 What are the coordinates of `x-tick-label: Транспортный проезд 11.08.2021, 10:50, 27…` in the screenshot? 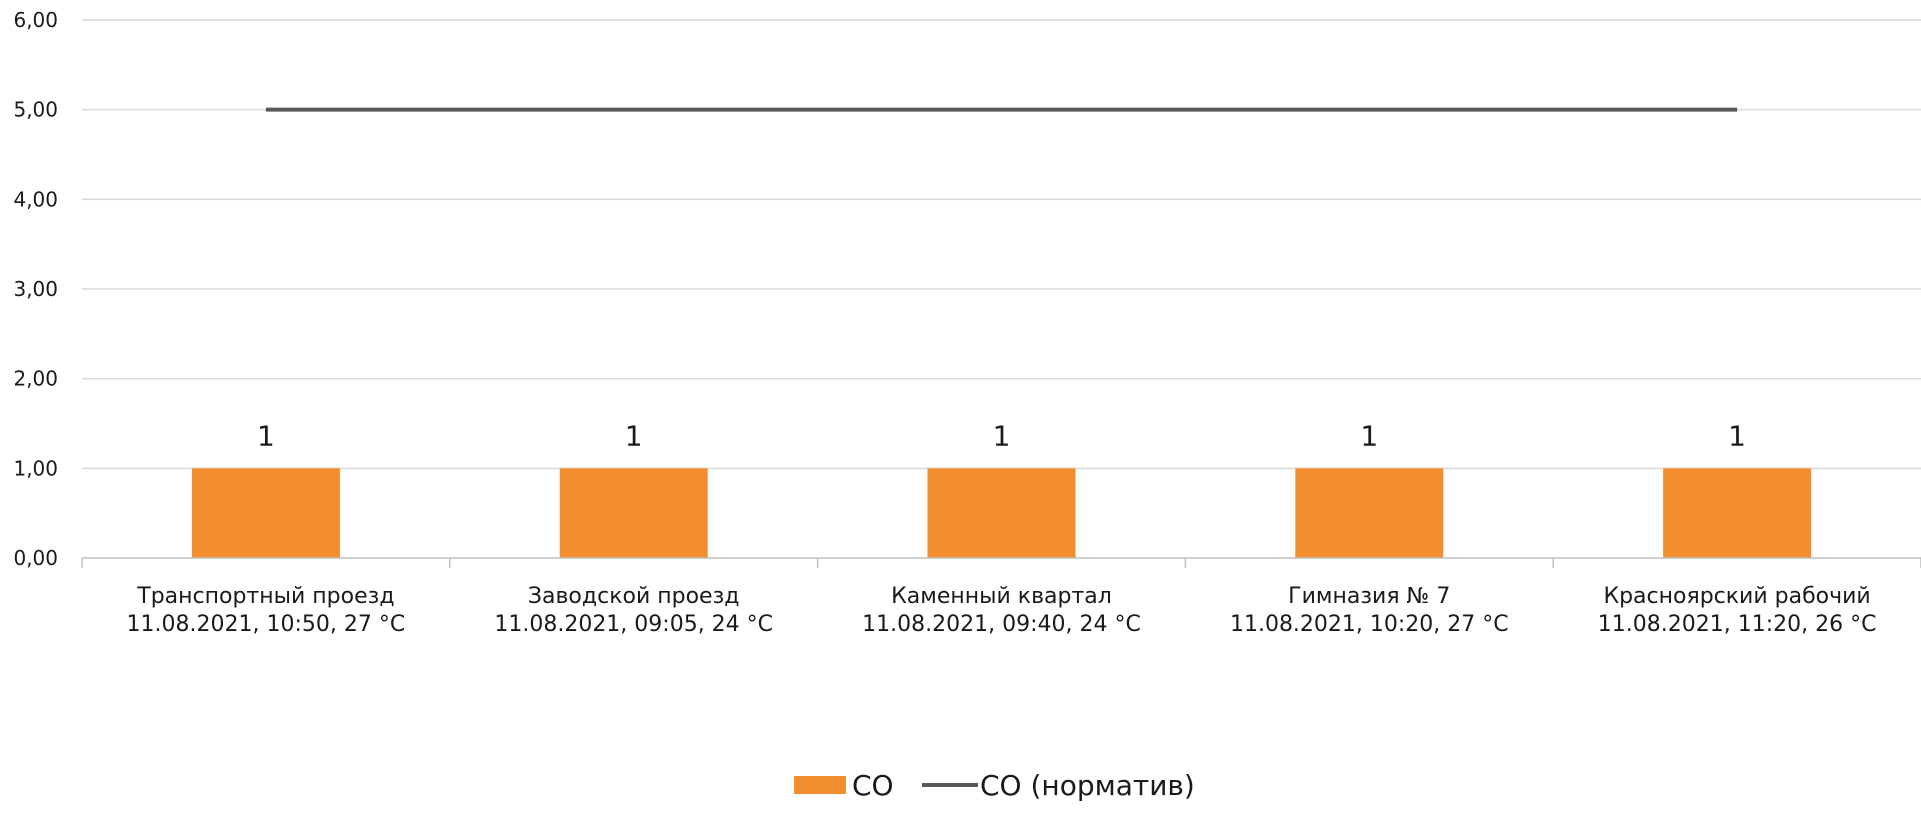 It's located at (266, 610).